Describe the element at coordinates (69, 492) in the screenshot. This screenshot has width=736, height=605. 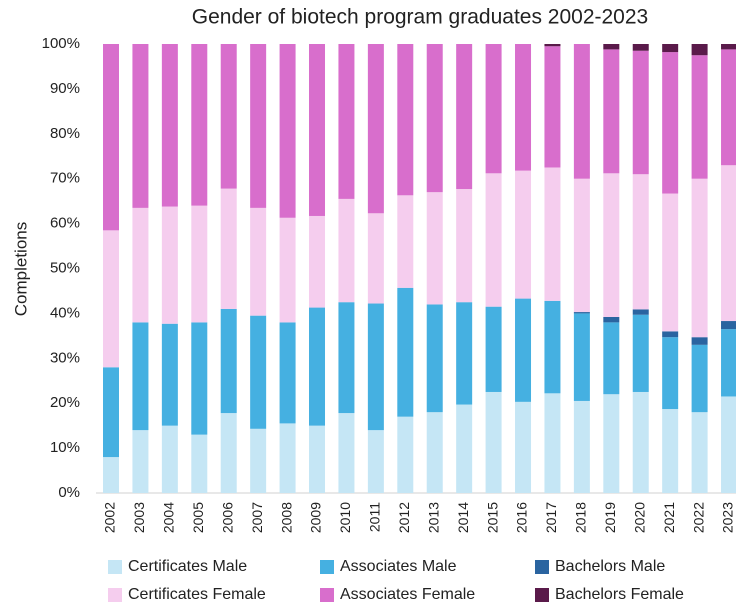
I see `y-tick-label: 0%` at that location.